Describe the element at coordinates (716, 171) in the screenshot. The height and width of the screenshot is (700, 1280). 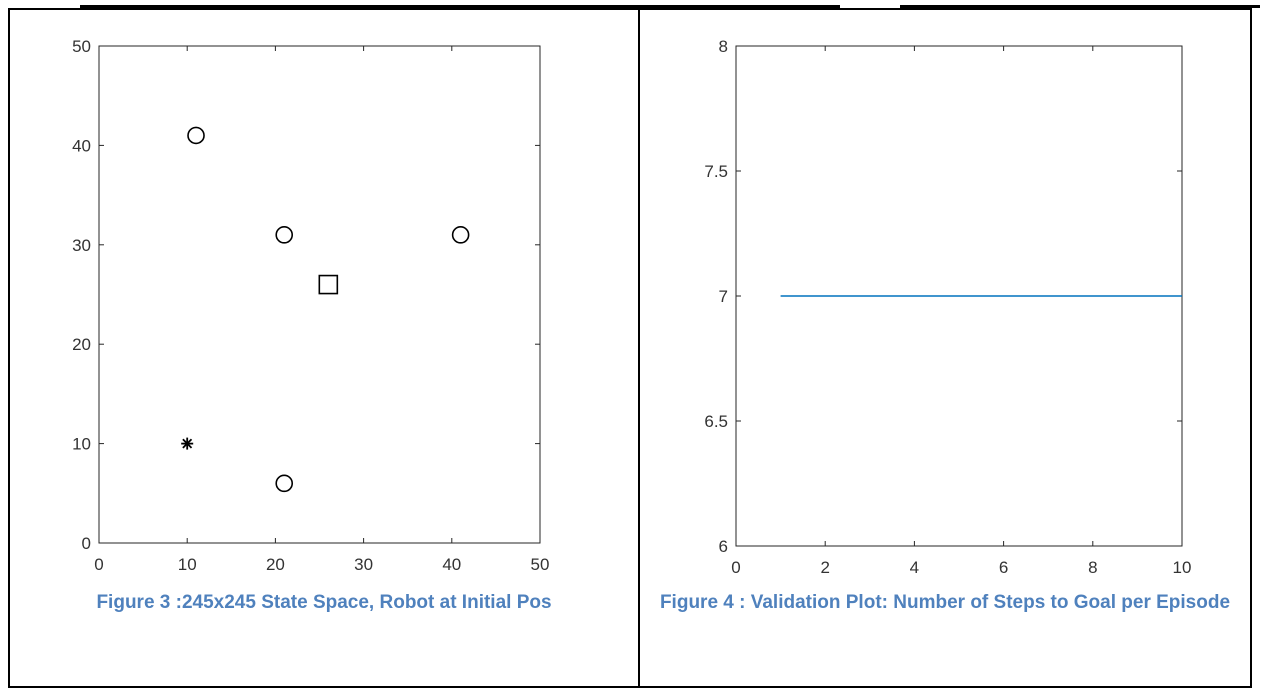
I see `fig4-y-tick-label: 7.5` at that location.